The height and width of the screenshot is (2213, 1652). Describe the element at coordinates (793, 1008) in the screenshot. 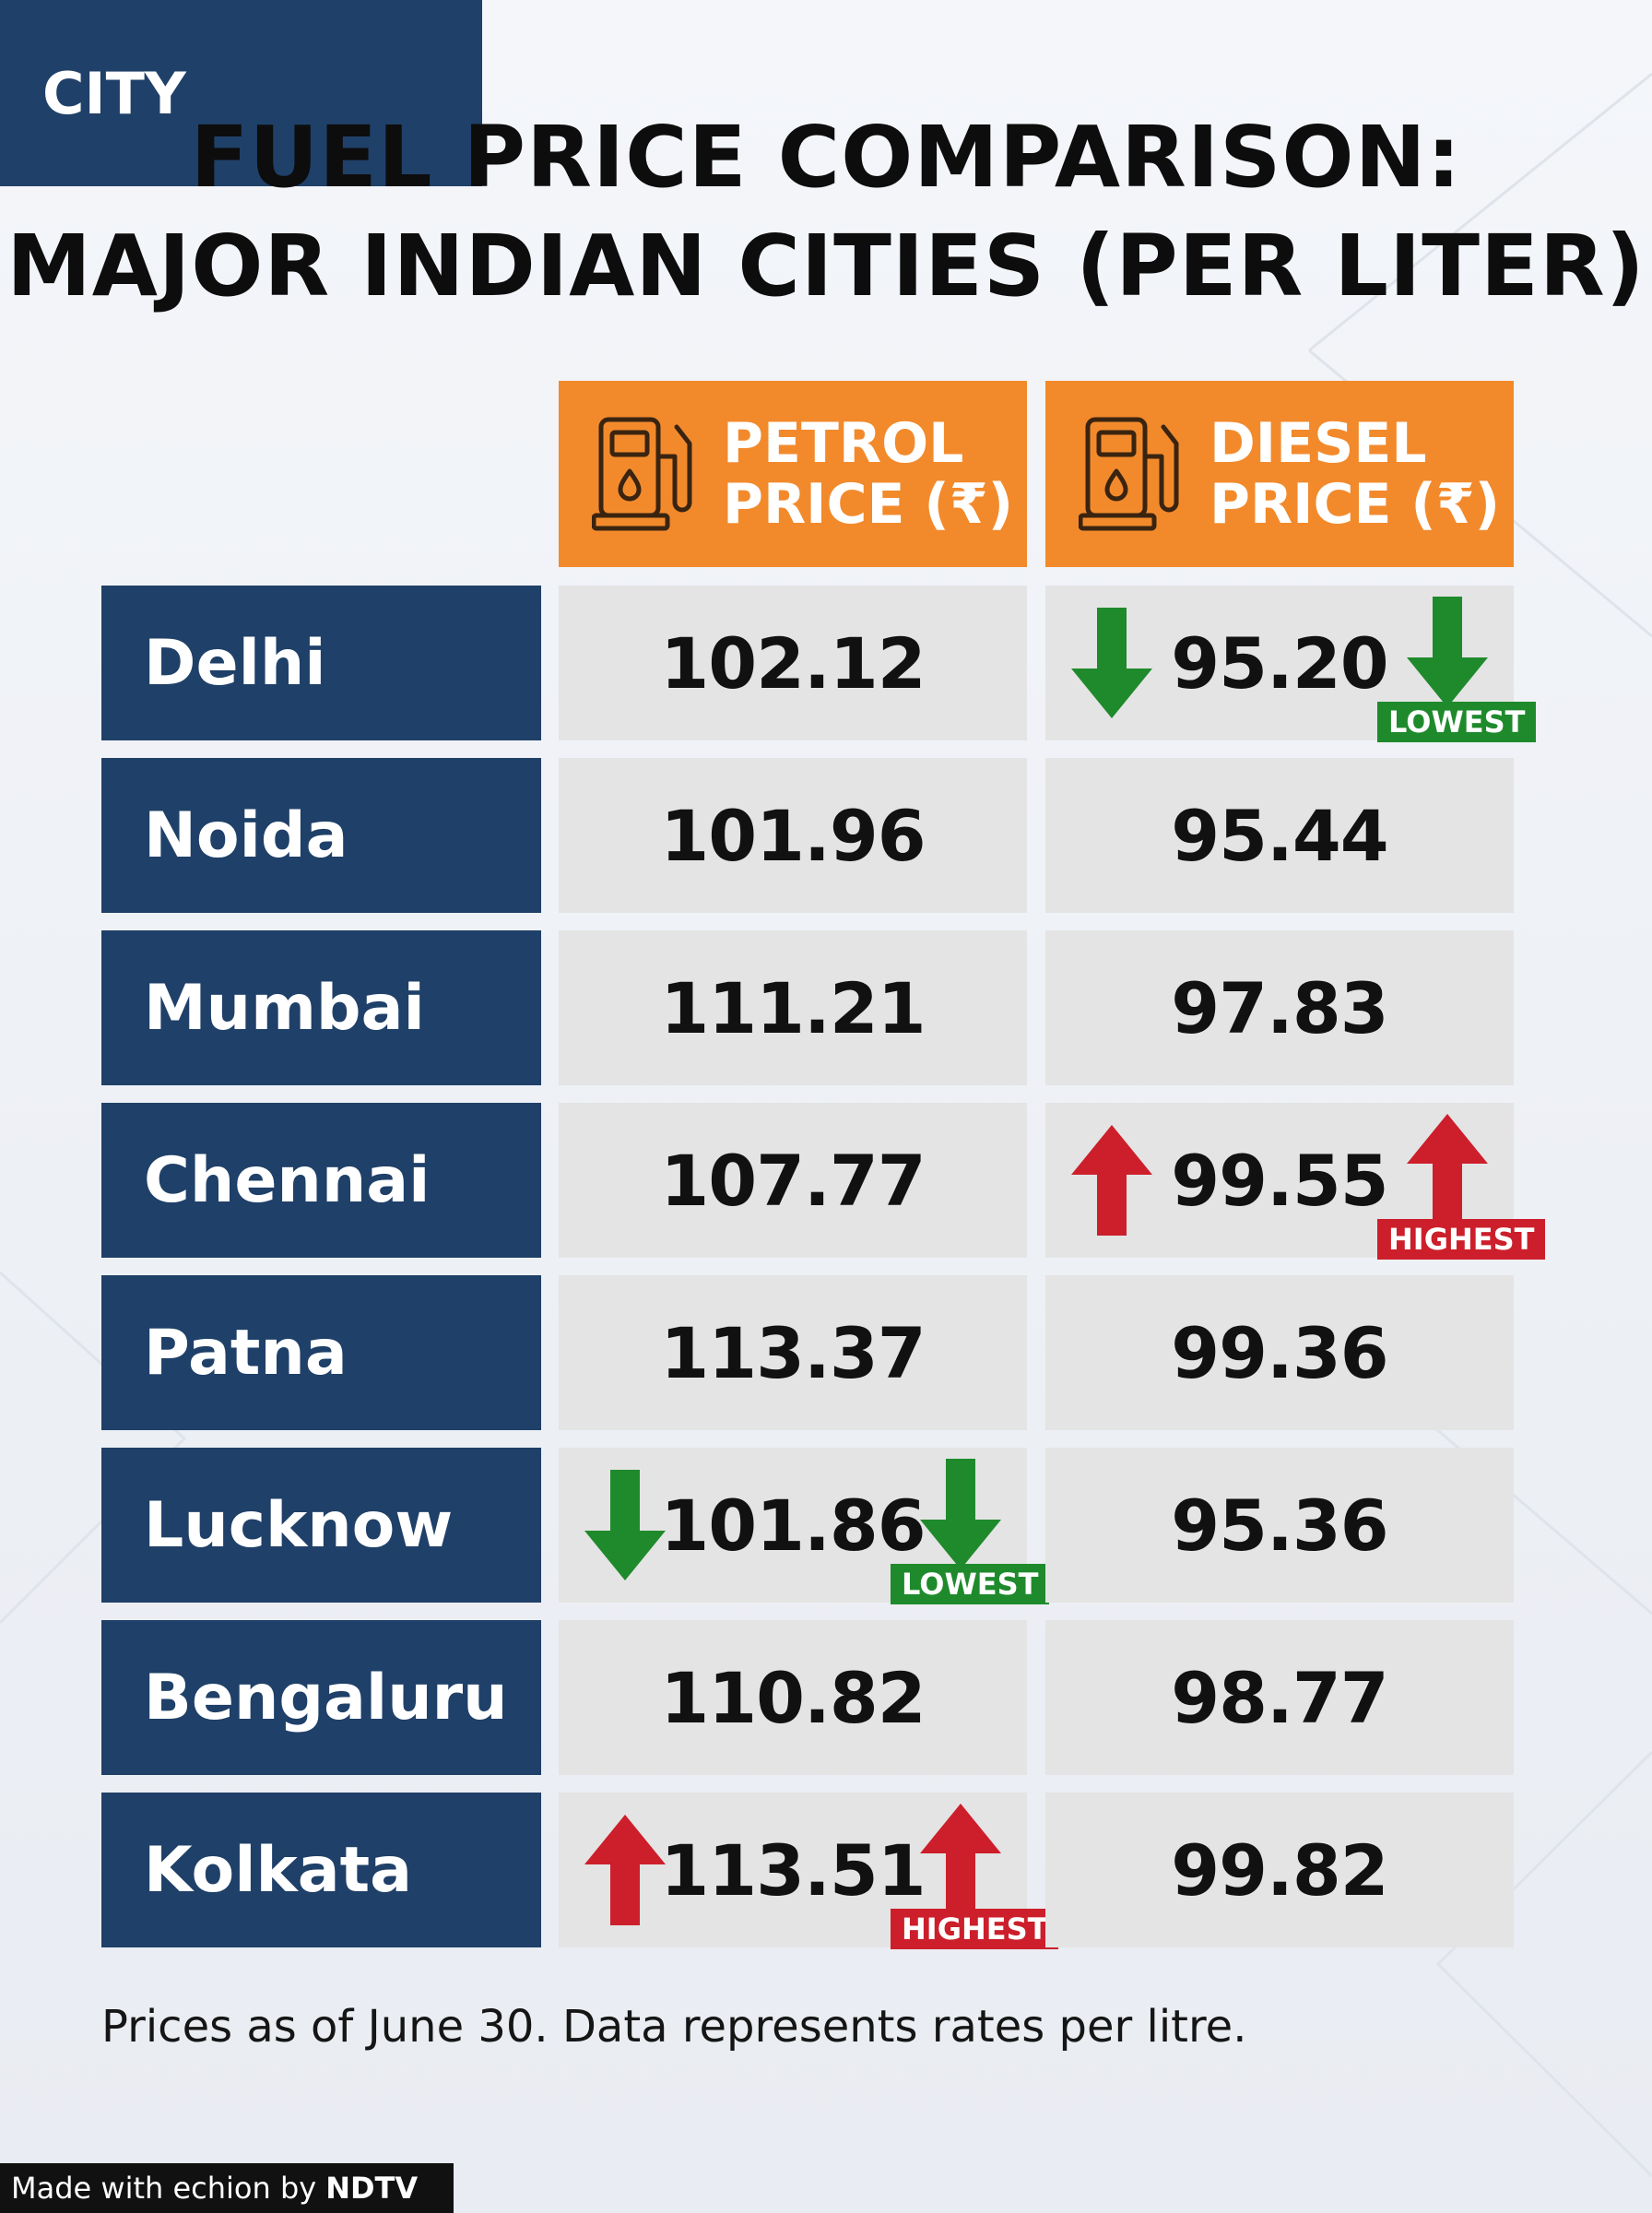

I see `petrol-price: 111.21` at that location.